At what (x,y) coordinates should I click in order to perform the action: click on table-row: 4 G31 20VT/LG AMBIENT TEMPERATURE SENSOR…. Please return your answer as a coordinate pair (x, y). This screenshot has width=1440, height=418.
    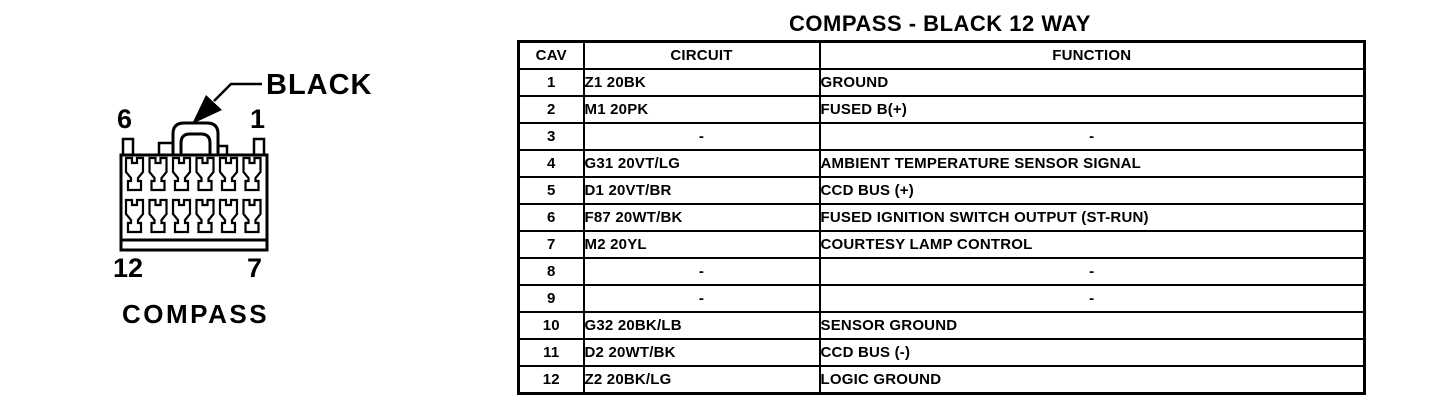
    Looking at the image, I should click on (941, 163).